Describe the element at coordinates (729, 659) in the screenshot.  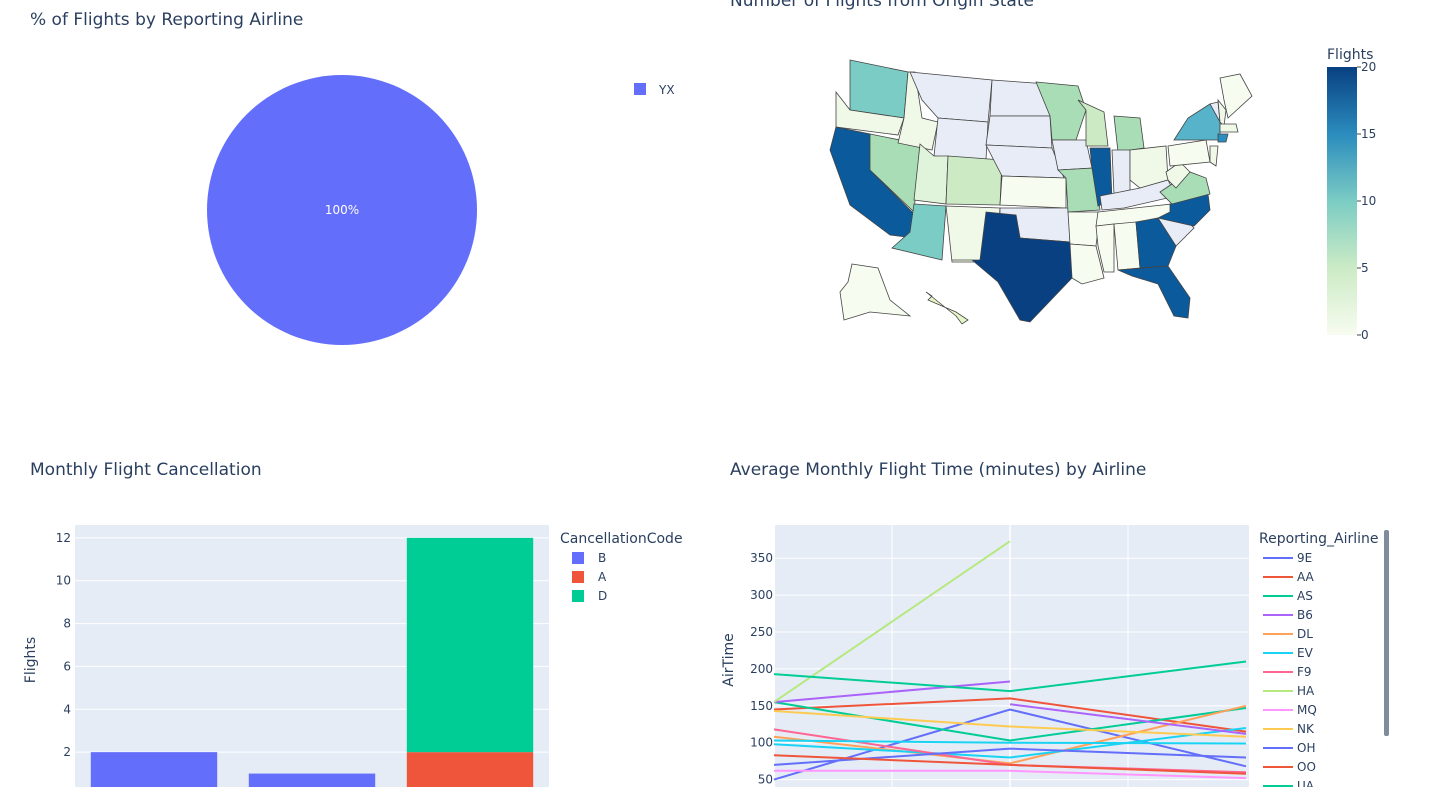
I see `line-y-axis-title: AirTime` at that location.